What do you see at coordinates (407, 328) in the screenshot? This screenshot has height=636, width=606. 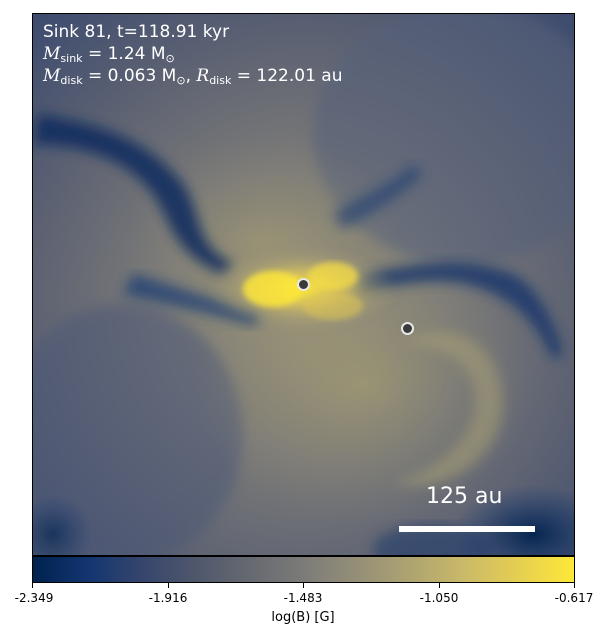 I see `secondary-sink-marker` at bounding box center [407, 328].